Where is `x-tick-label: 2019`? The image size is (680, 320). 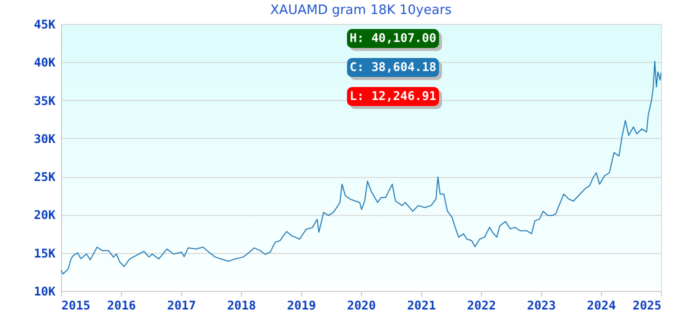
x-tick-label: 2019 is located at coordinates (301, 305).